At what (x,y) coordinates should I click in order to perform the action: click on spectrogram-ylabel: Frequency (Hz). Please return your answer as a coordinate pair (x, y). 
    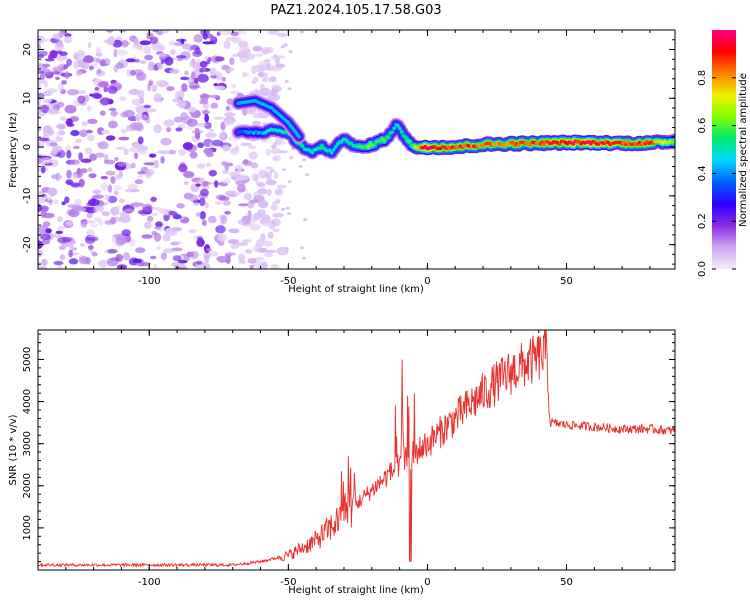
    Looking at the image, I should click on (13, 150).